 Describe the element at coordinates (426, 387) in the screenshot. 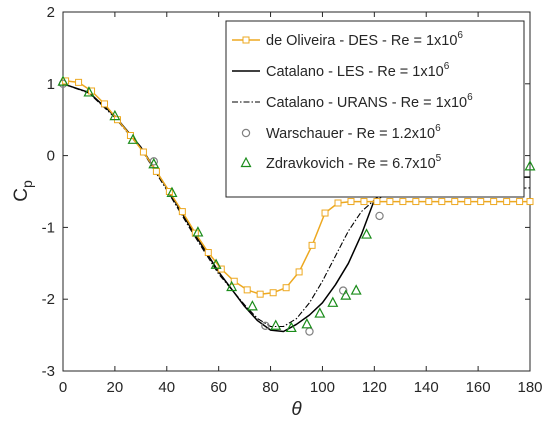

I see `x-tick-label: 140` at that location.